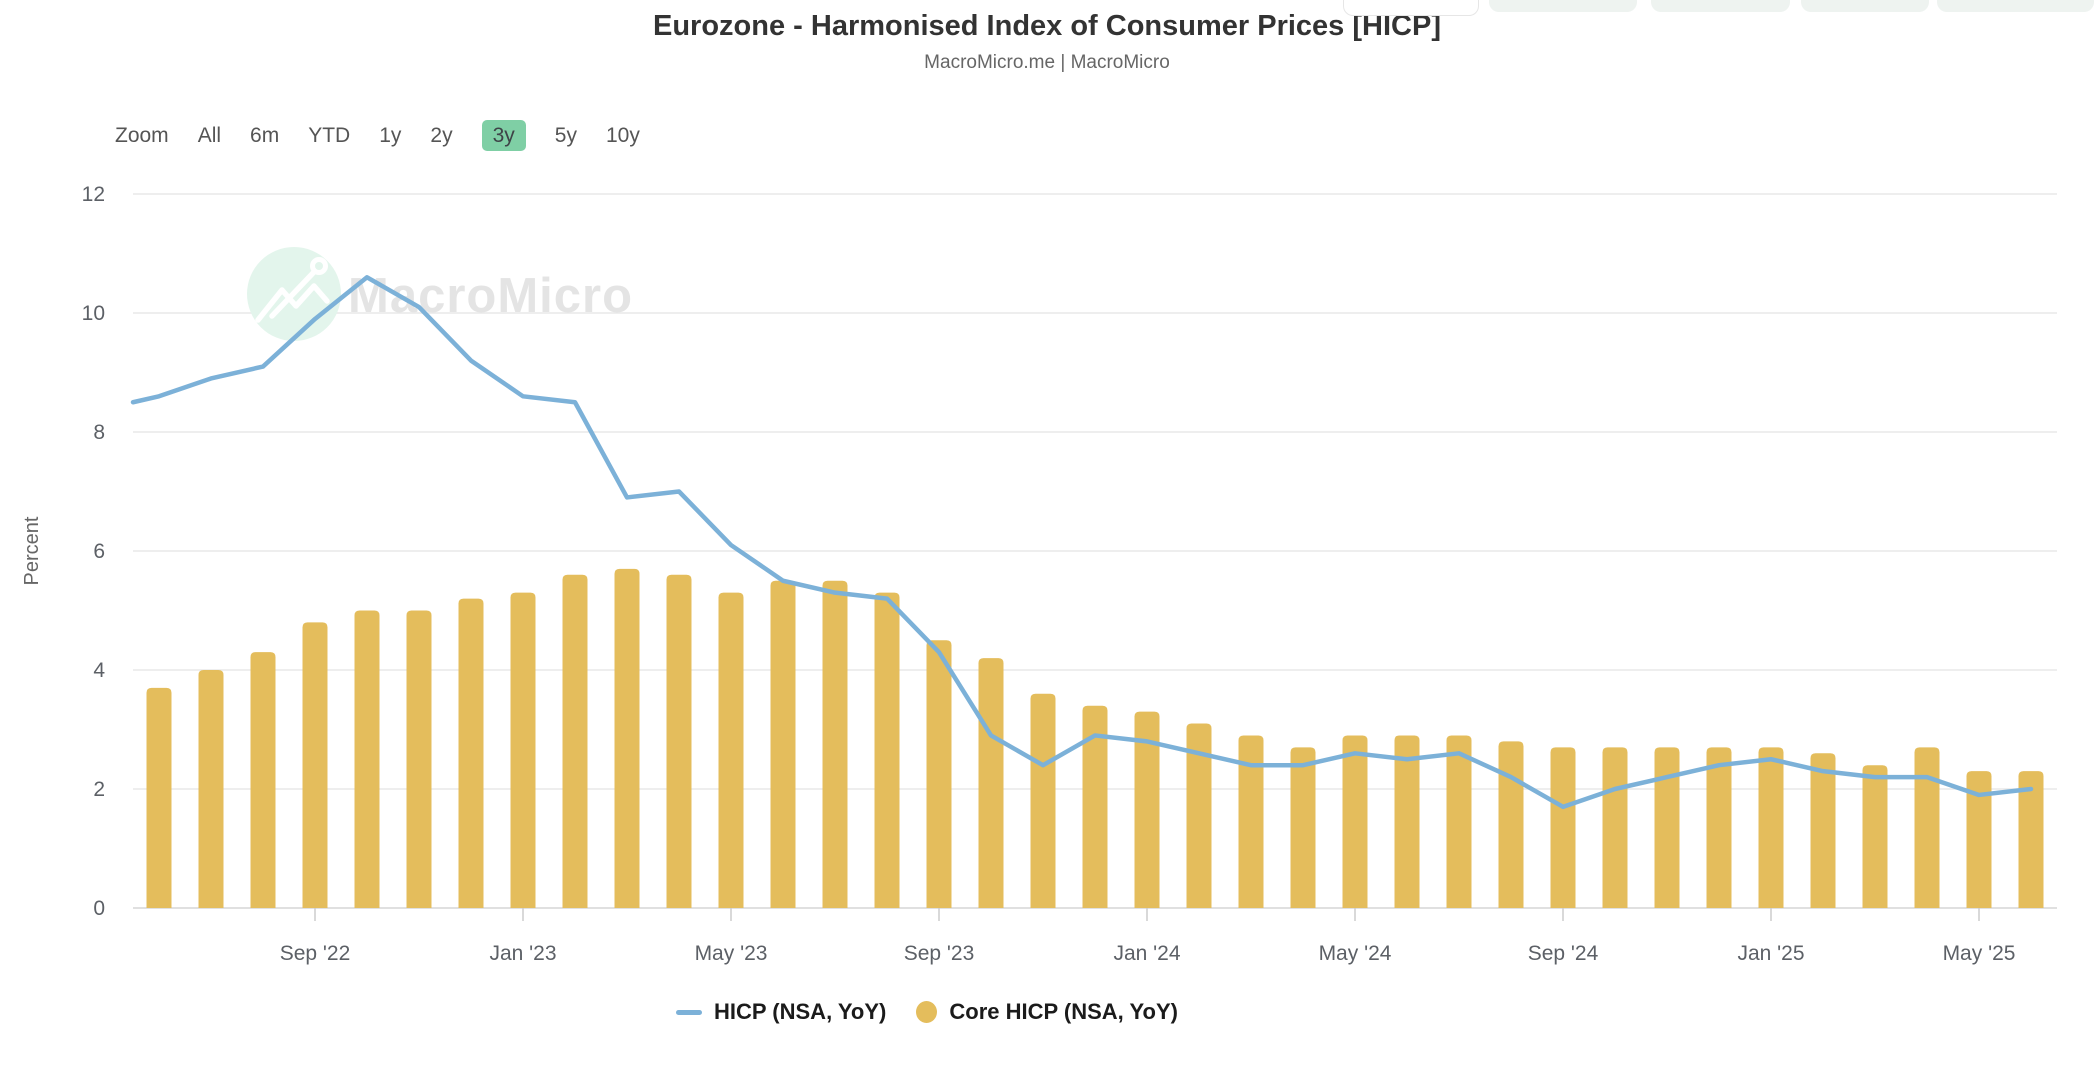  I want to click on y-axis-tick-label: 8, so click(99, 432).